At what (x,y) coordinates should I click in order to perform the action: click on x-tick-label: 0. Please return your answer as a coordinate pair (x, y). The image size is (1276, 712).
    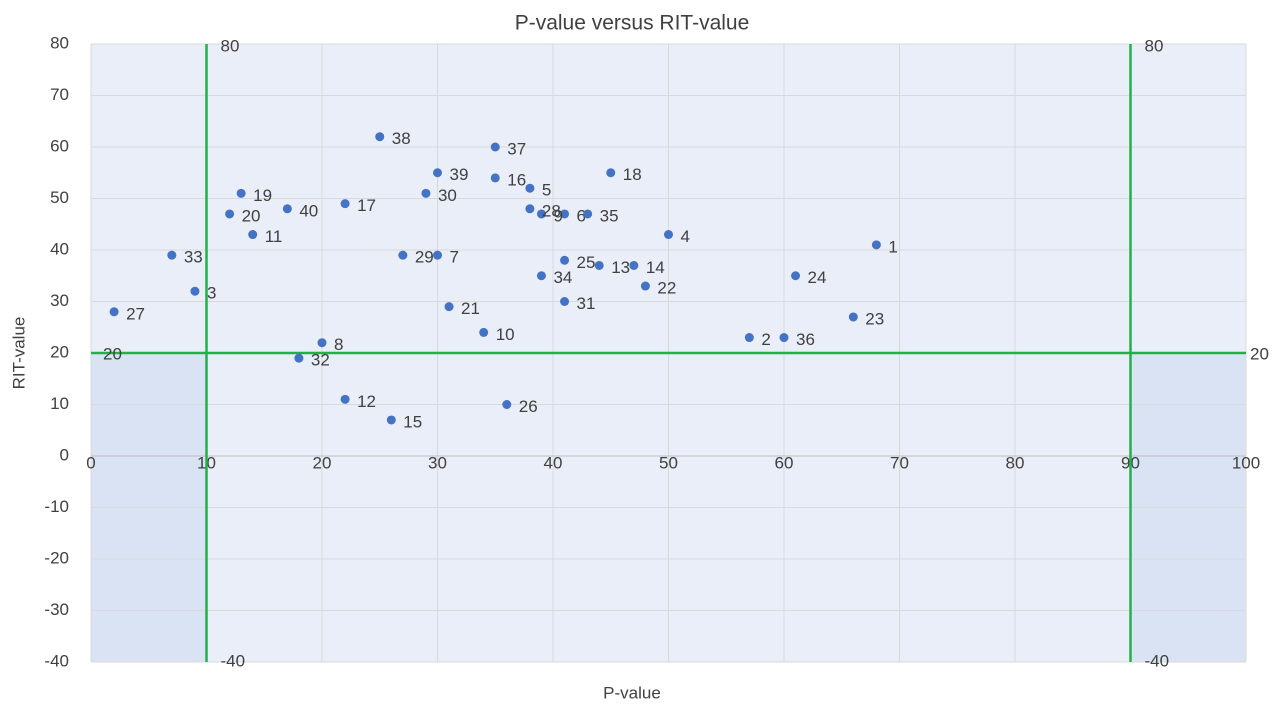
    Looking at the image, I should click on (90, 462).